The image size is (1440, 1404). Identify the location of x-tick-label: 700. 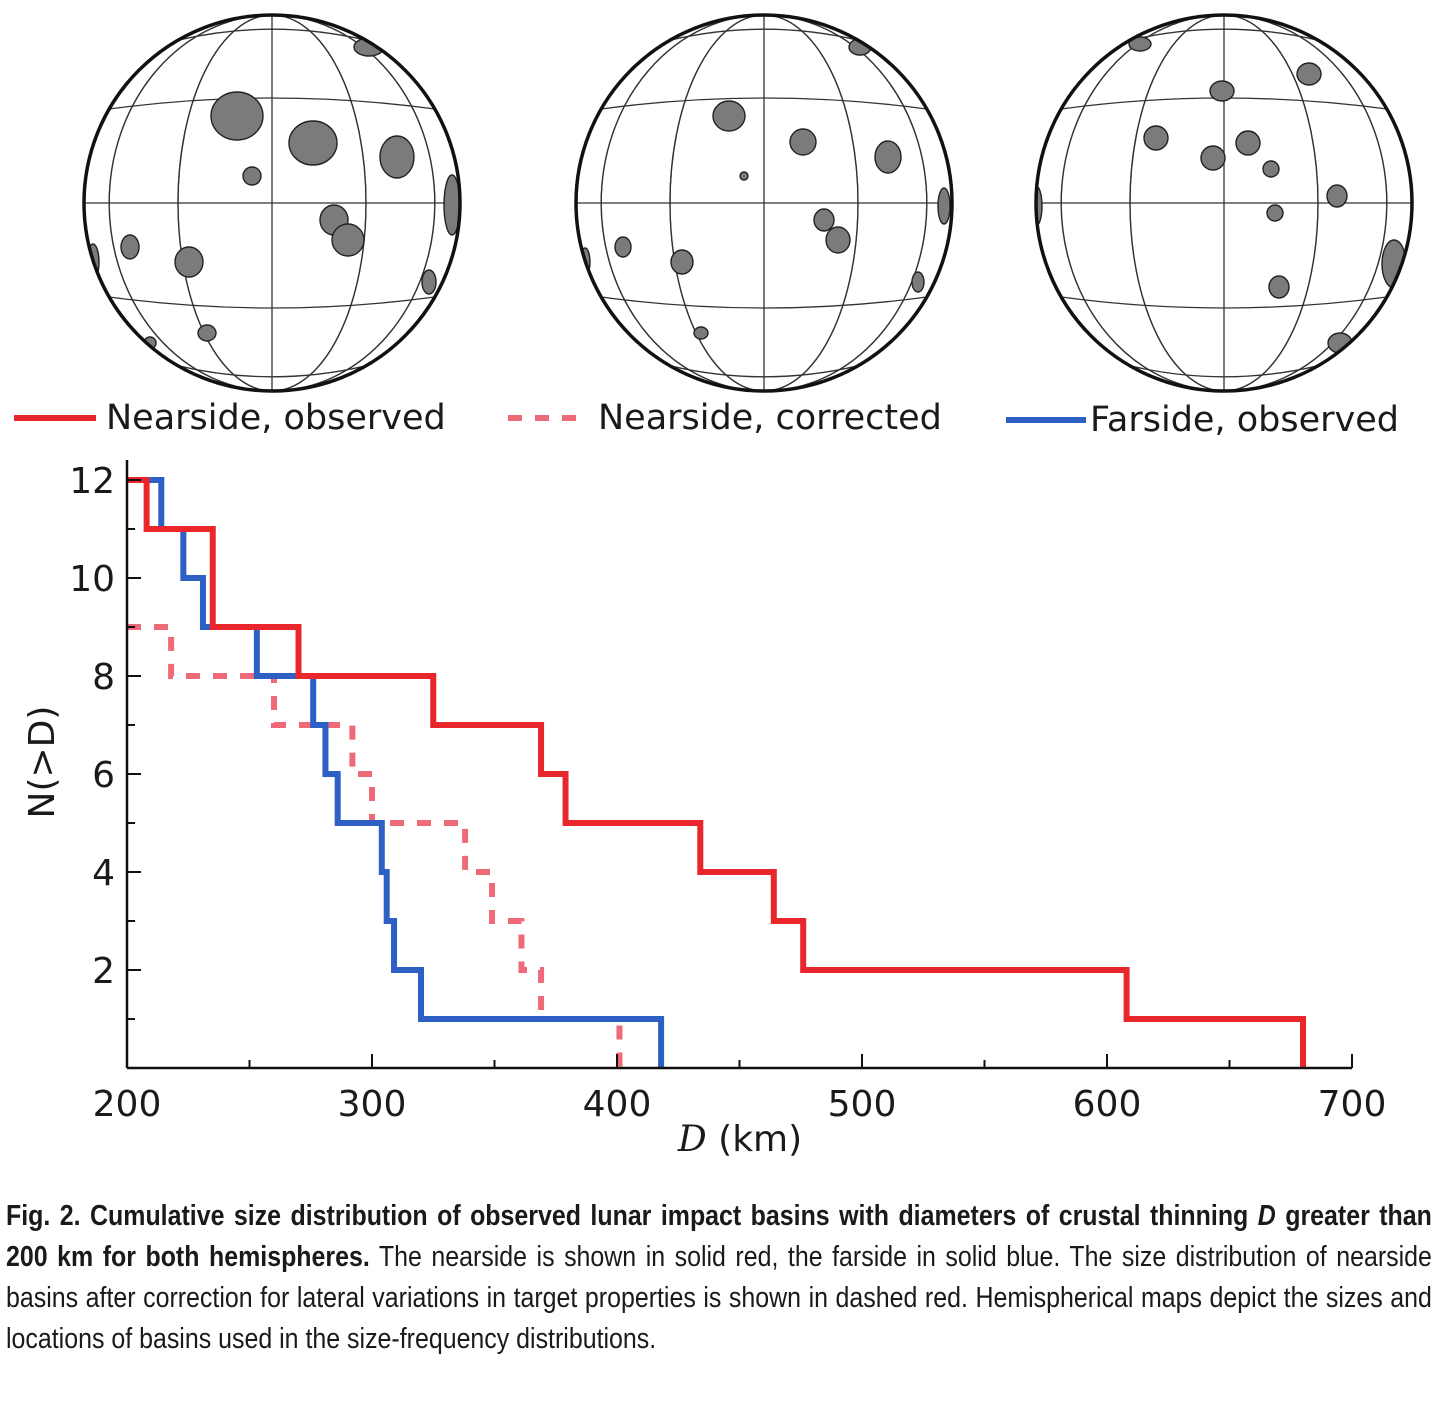
(1352, 1104).